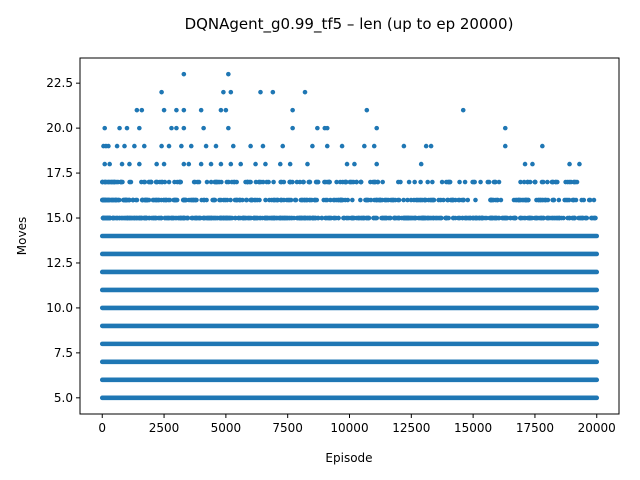 The image size is (640, 480). Describe the element at coordinates (357, 424) in the screenshot. I see `x-axis-ticks: 0 2500 5000 7500 10000 12500 15000 17500 20000` at that location.